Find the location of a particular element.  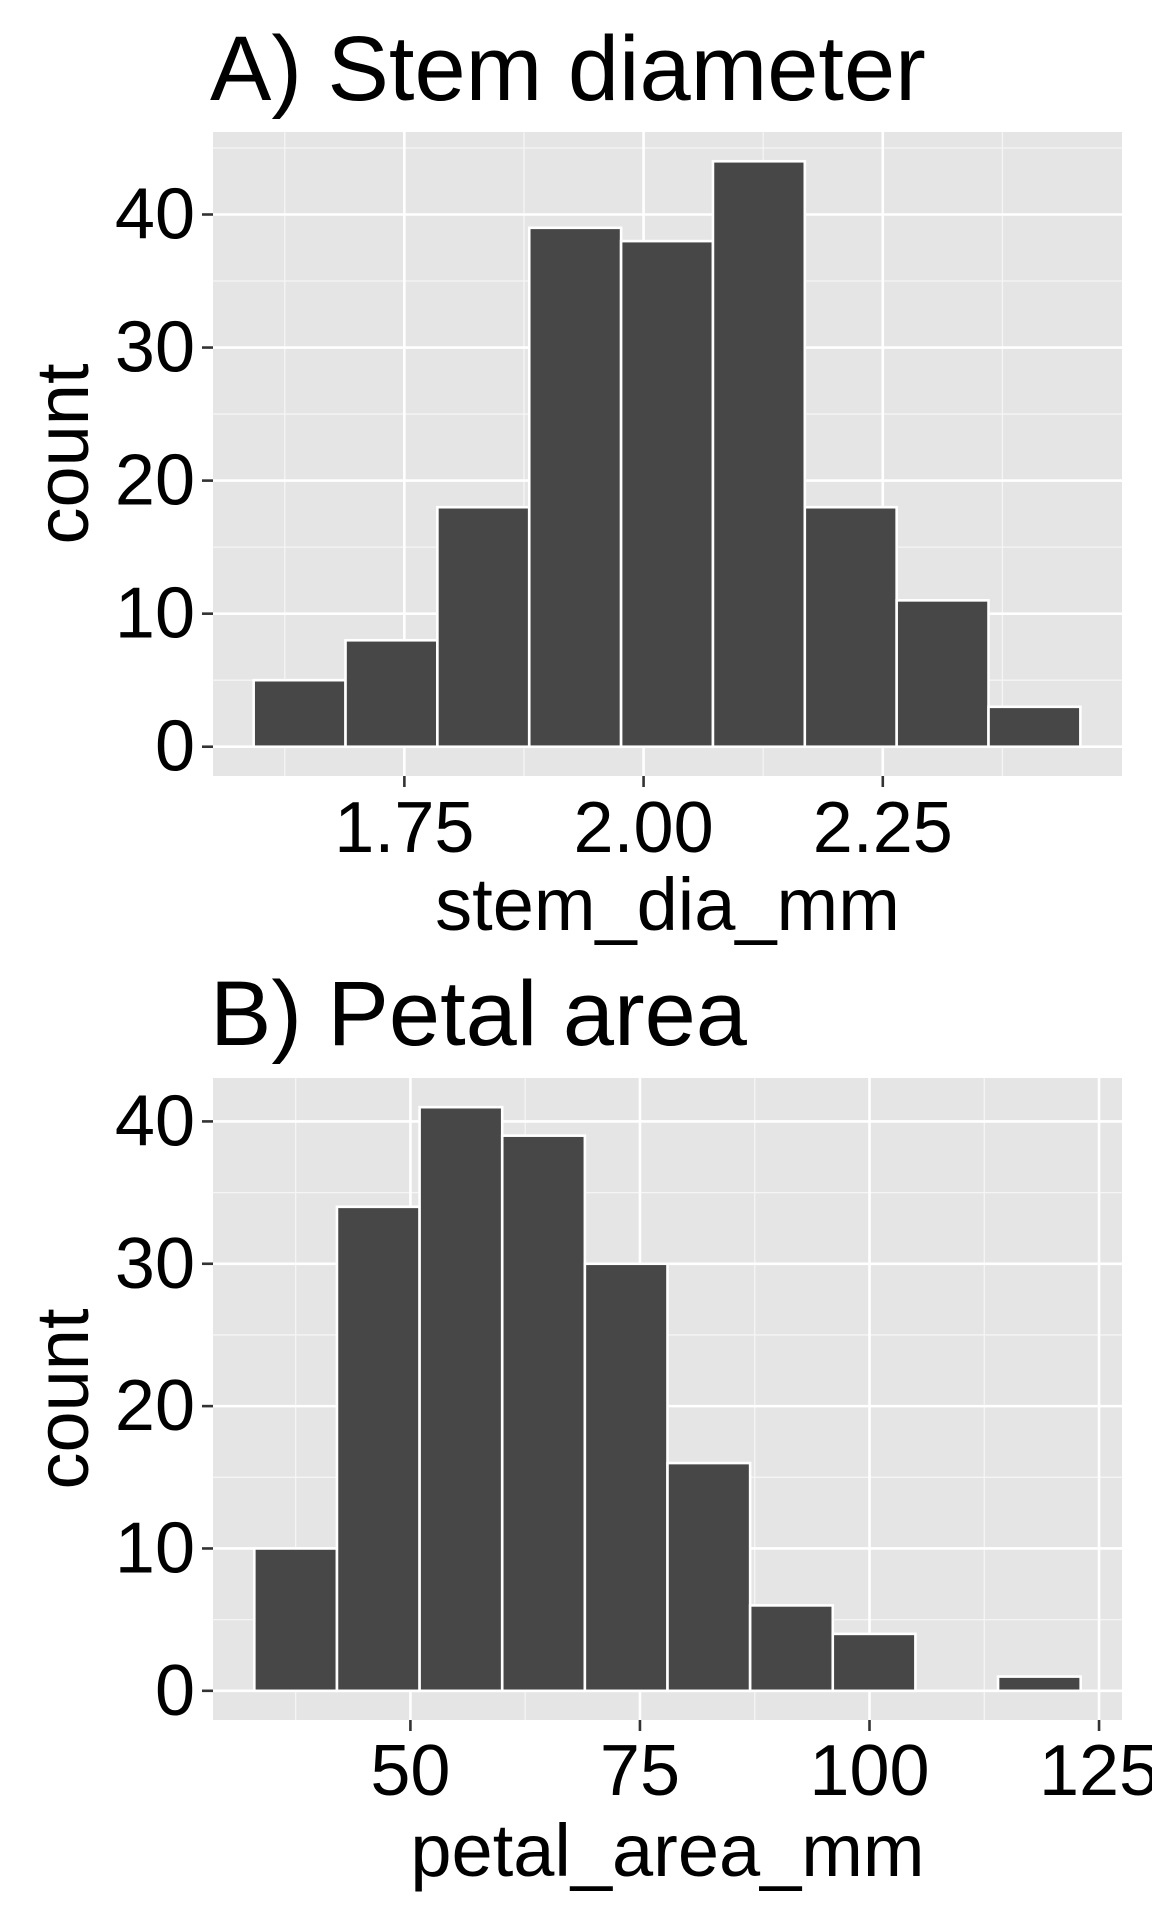

stem-x-tick-label: 2.25 is located at coordinates (883, 828).